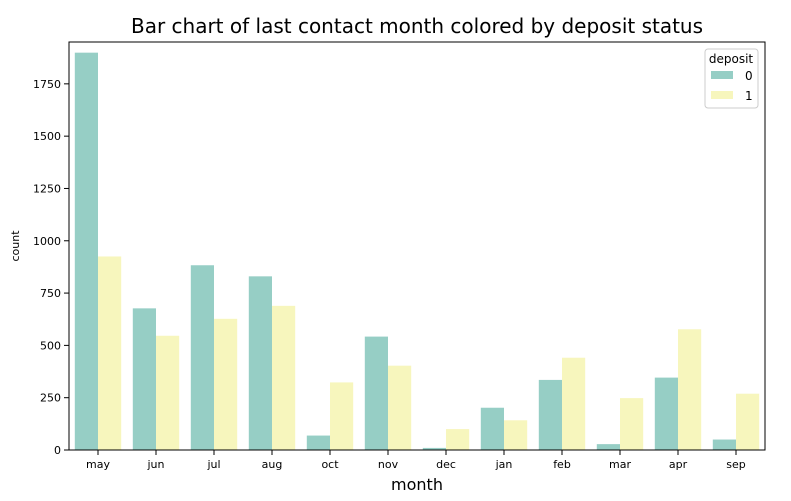 This screenshot has width=791, height=501. I want to click on x-tick-label-may: may, so click(98, 464).